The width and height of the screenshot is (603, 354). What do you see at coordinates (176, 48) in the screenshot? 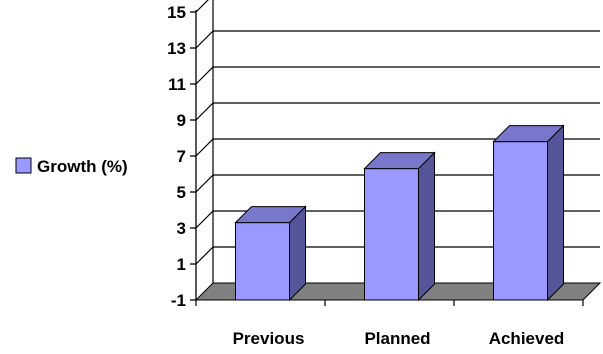
I see `y-tick-label: 13` at bounding box center [176, 48].